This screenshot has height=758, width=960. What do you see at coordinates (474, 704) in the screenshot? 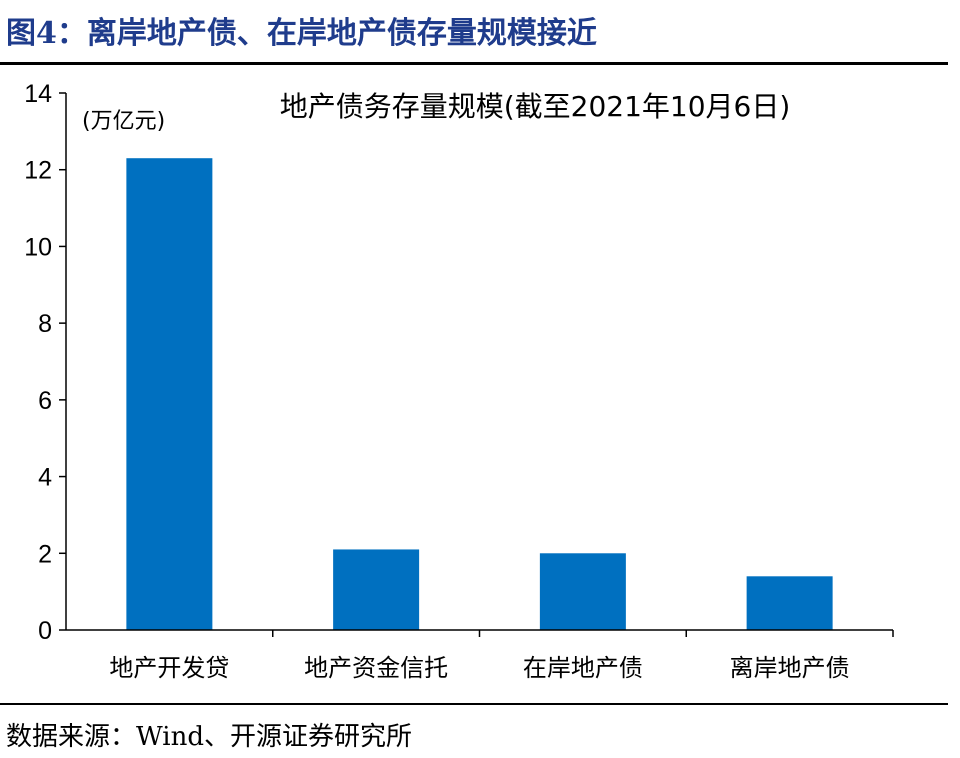
I see `bottom-rule` at bounding box center [474, 704].